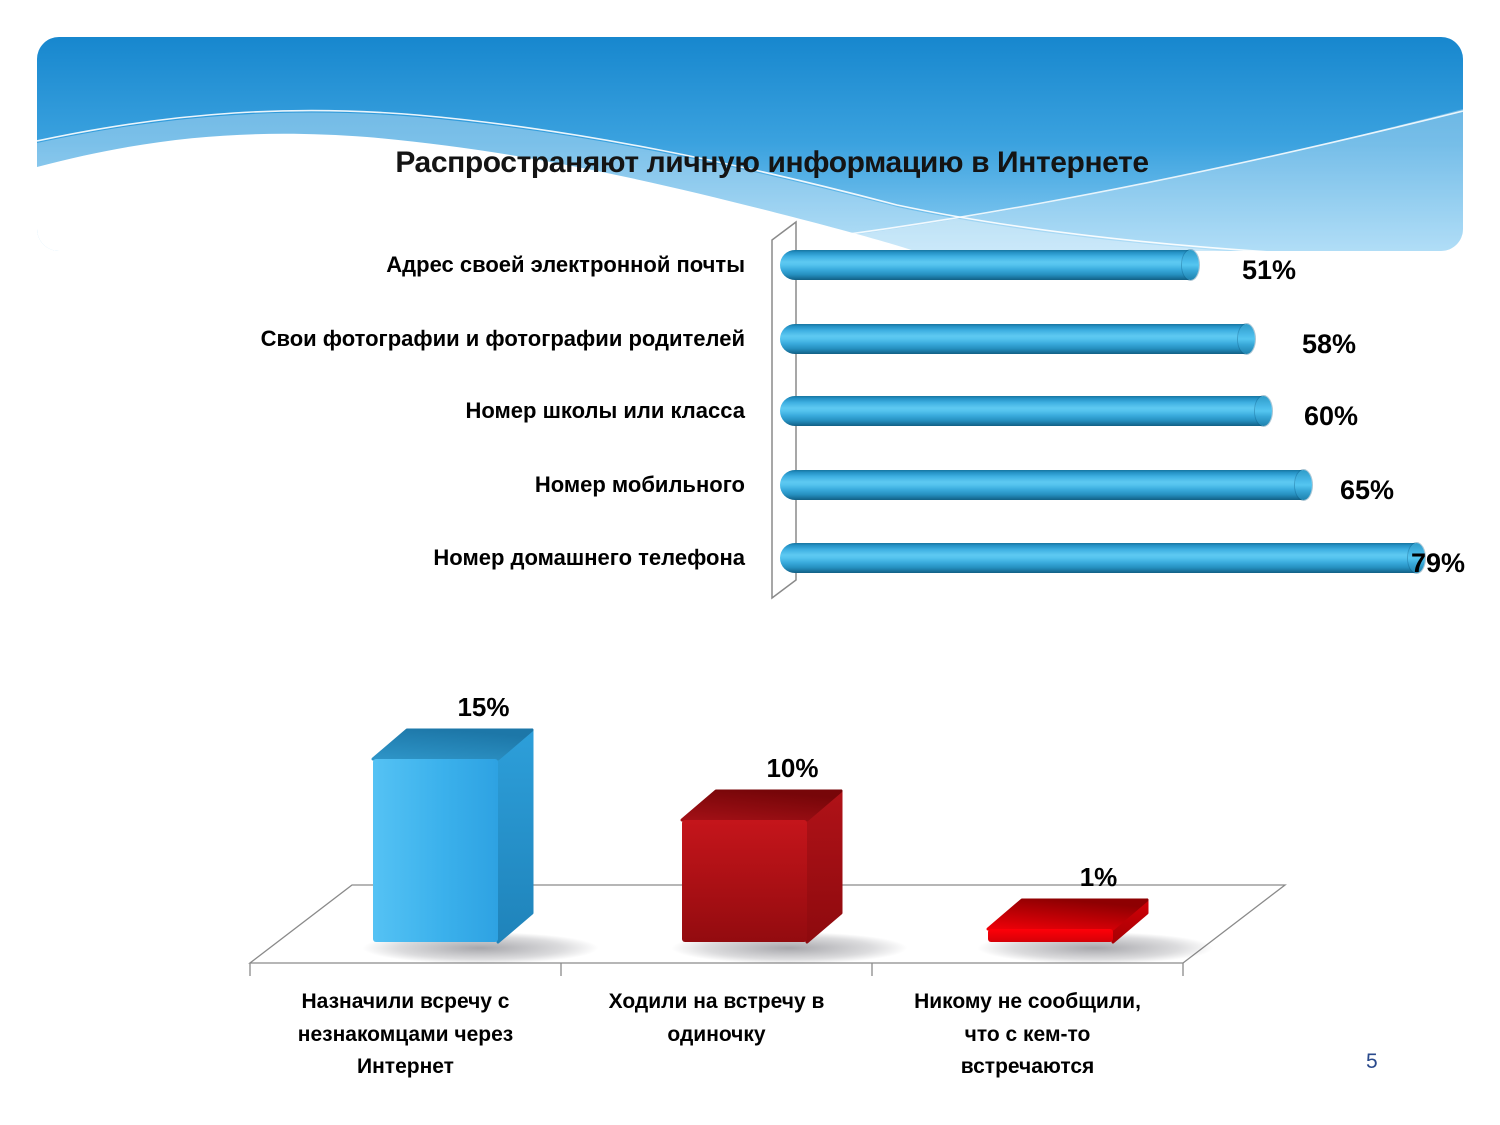 This screenshot has height=1125, width=1500. I want to click on bar-value-label: 51%, so click(1269, 270).